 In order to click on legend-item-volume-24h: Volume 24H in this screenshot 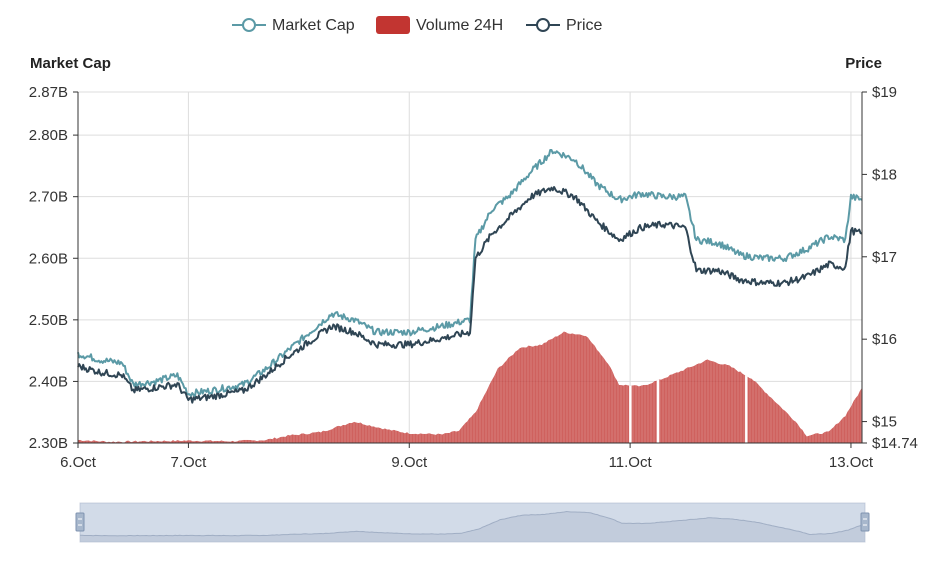, I will do `click(439, 25)`.